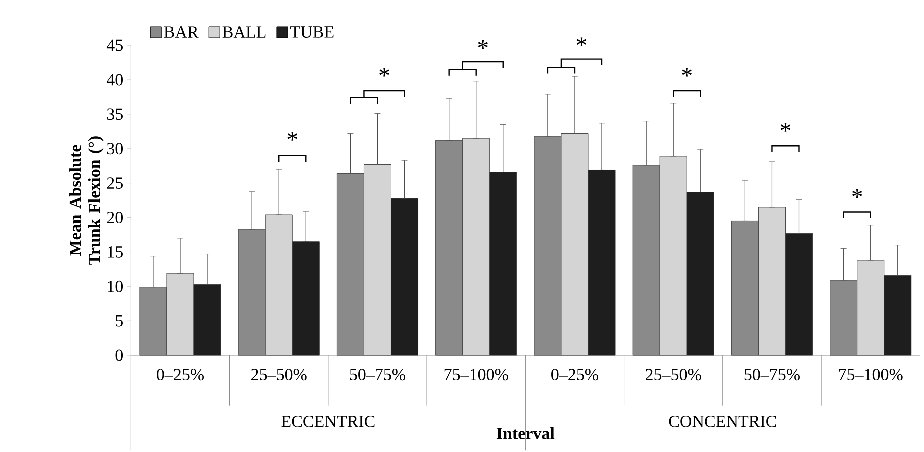 This screenshot has height=452, width=924. Describe the element at coordinates (115, 114) in the screenshot. I see `y-tick-label: 35` at that location.